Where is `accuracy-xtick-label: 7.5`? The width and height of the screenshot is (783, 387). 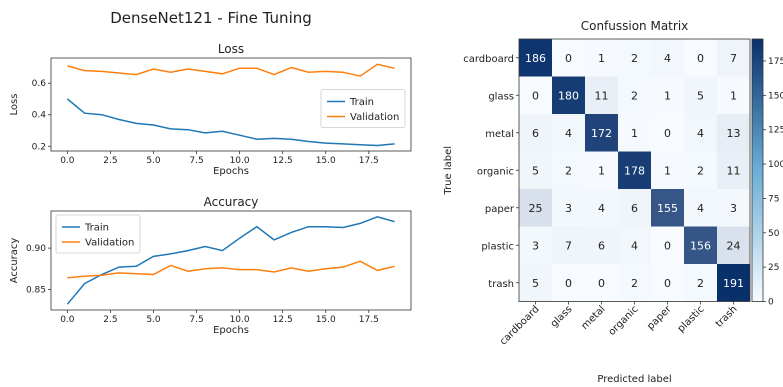 accuracy-xtick-label: 7.5 is located at coordinates (196, 320).